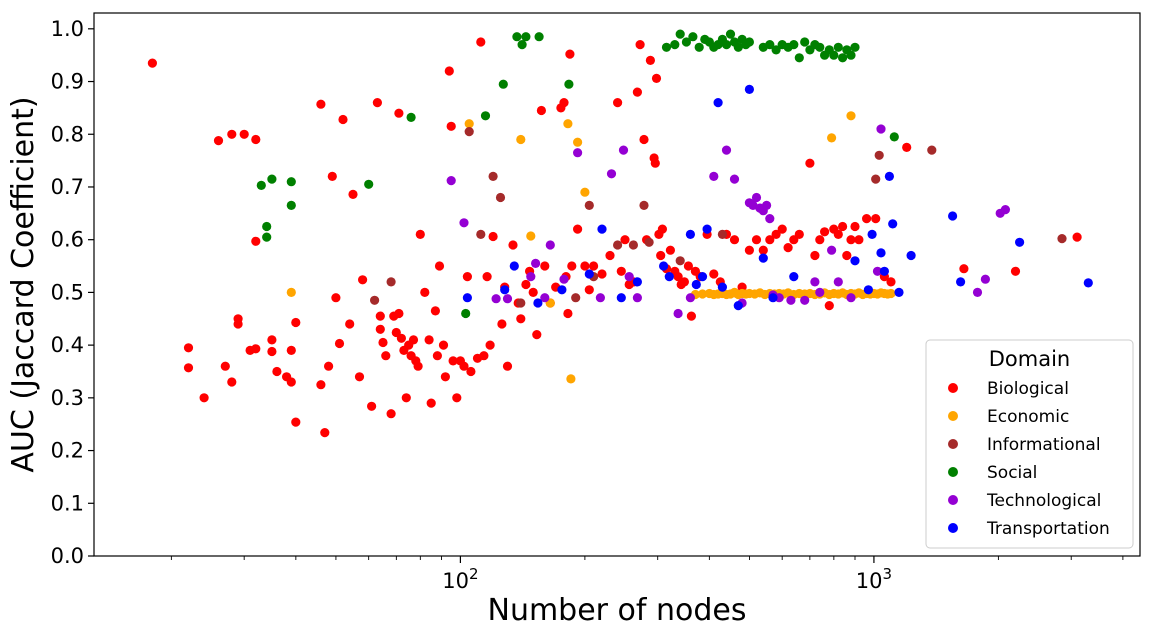  I want to click on y-tick-label: 0.6, so click(67, 240).